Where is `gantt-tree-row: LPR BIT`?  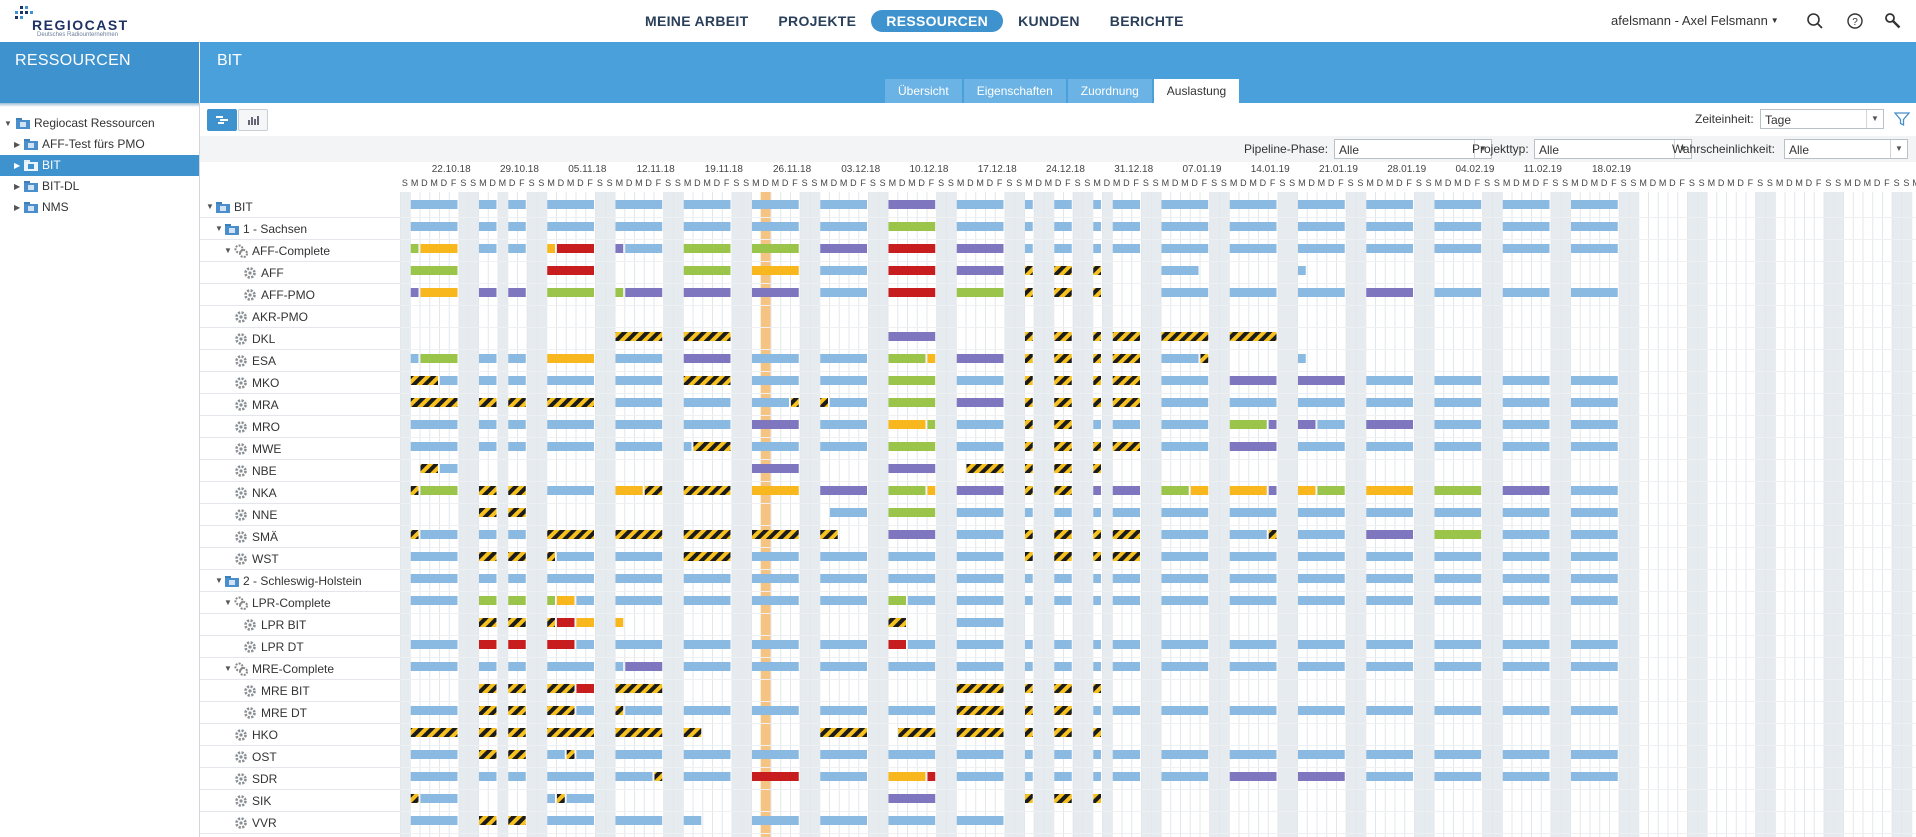 gantt-tree-row: LPR BIT is located at coordinates (300, 625).